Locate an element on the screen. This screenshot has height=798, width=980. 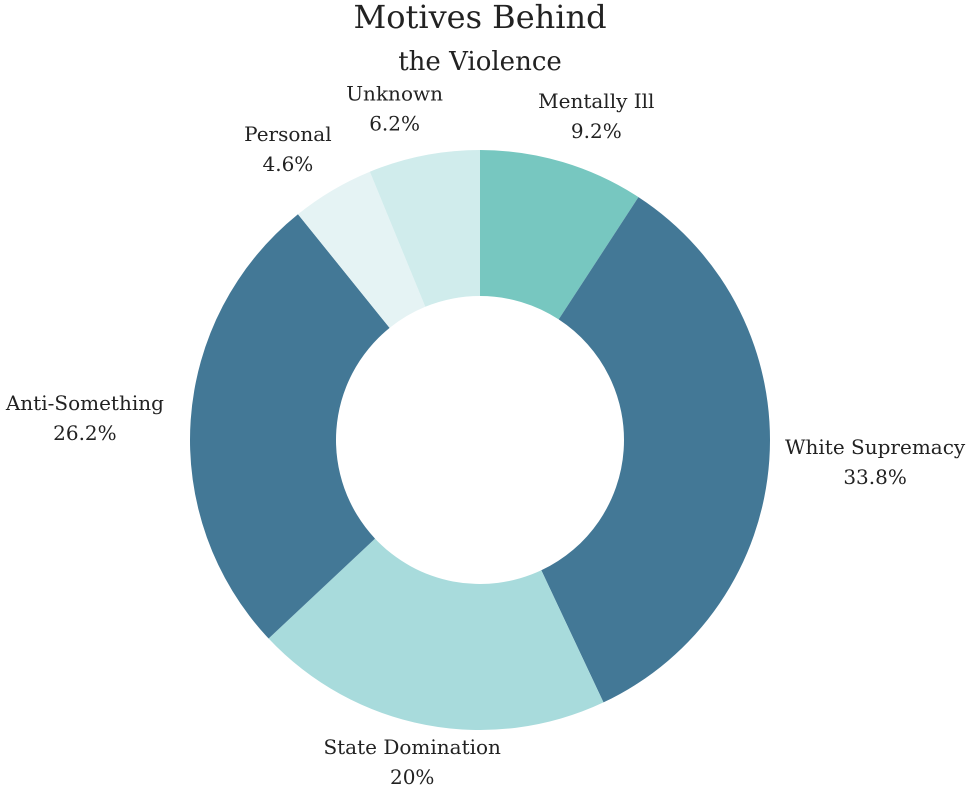
slice-label-anti-something: Anti-Something is located at coordinates (84, 403).